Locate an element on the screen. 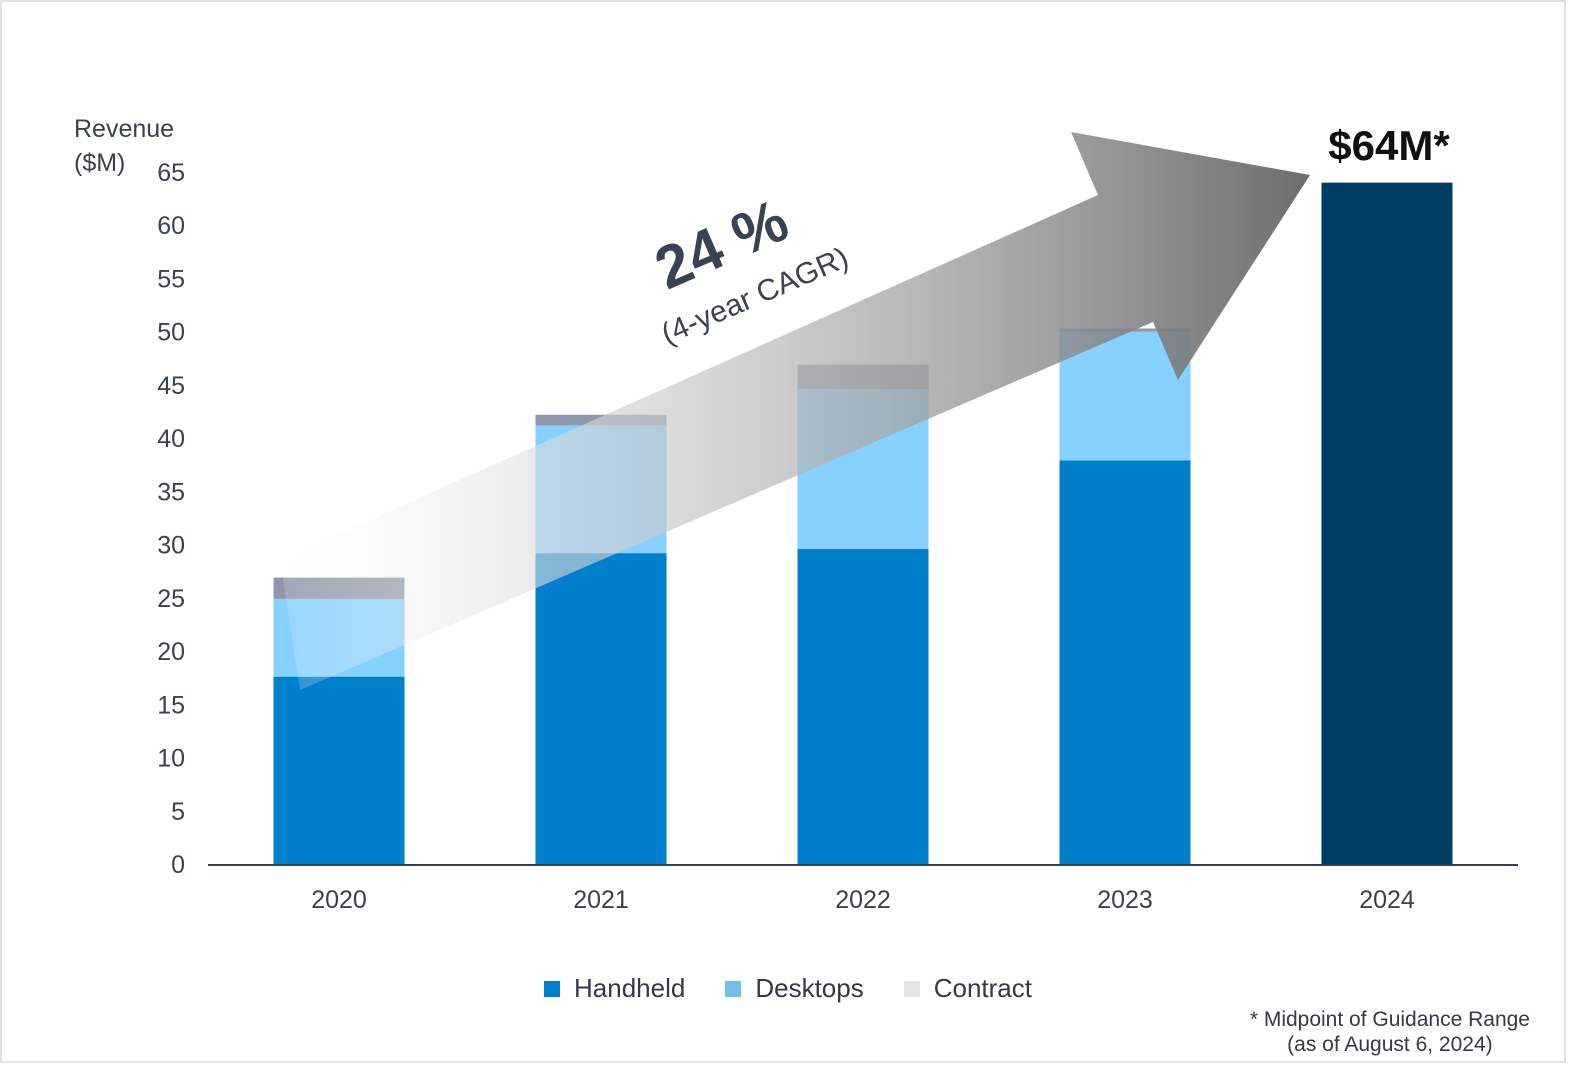 This screenshot has height=1071, width=1576. legend-item-desktops: Desktops is located at coordinates (794, 988).